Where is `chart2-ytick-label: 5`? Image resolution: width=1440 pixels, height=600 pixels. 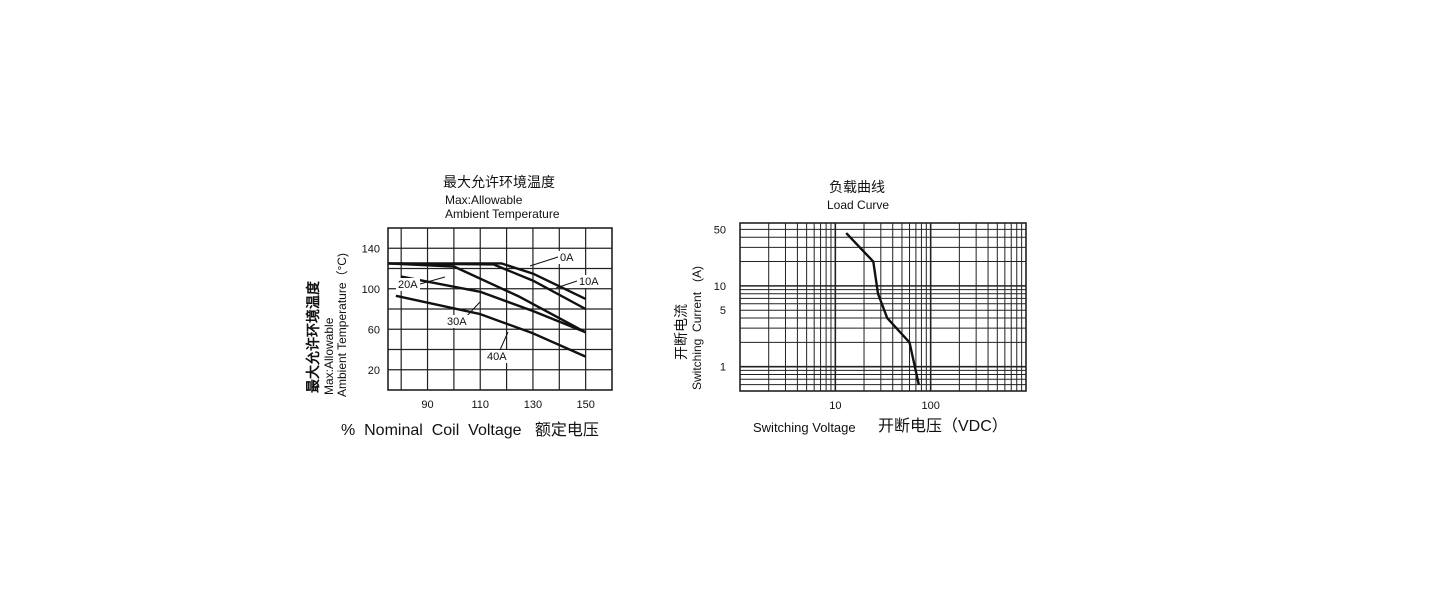 chart2-ytick-label: 5 is located at coordinates (723, 311).